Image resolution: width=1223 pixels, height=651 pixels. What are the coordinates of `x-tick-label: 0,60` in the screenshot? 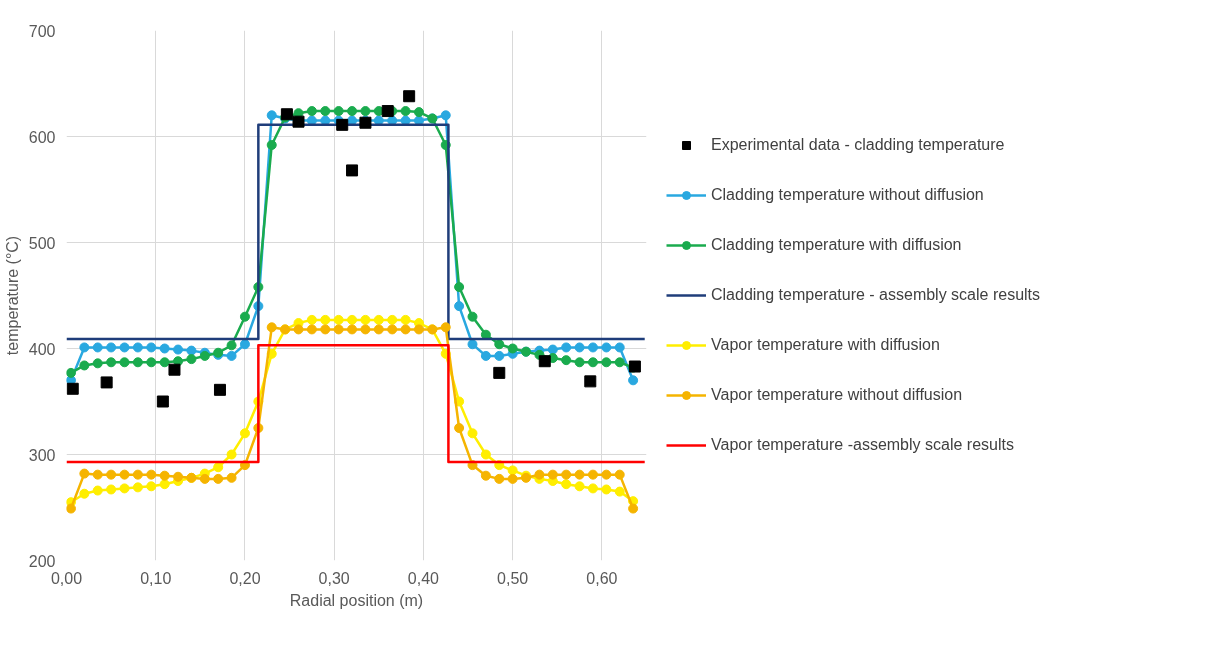 It's located at (602, 578).